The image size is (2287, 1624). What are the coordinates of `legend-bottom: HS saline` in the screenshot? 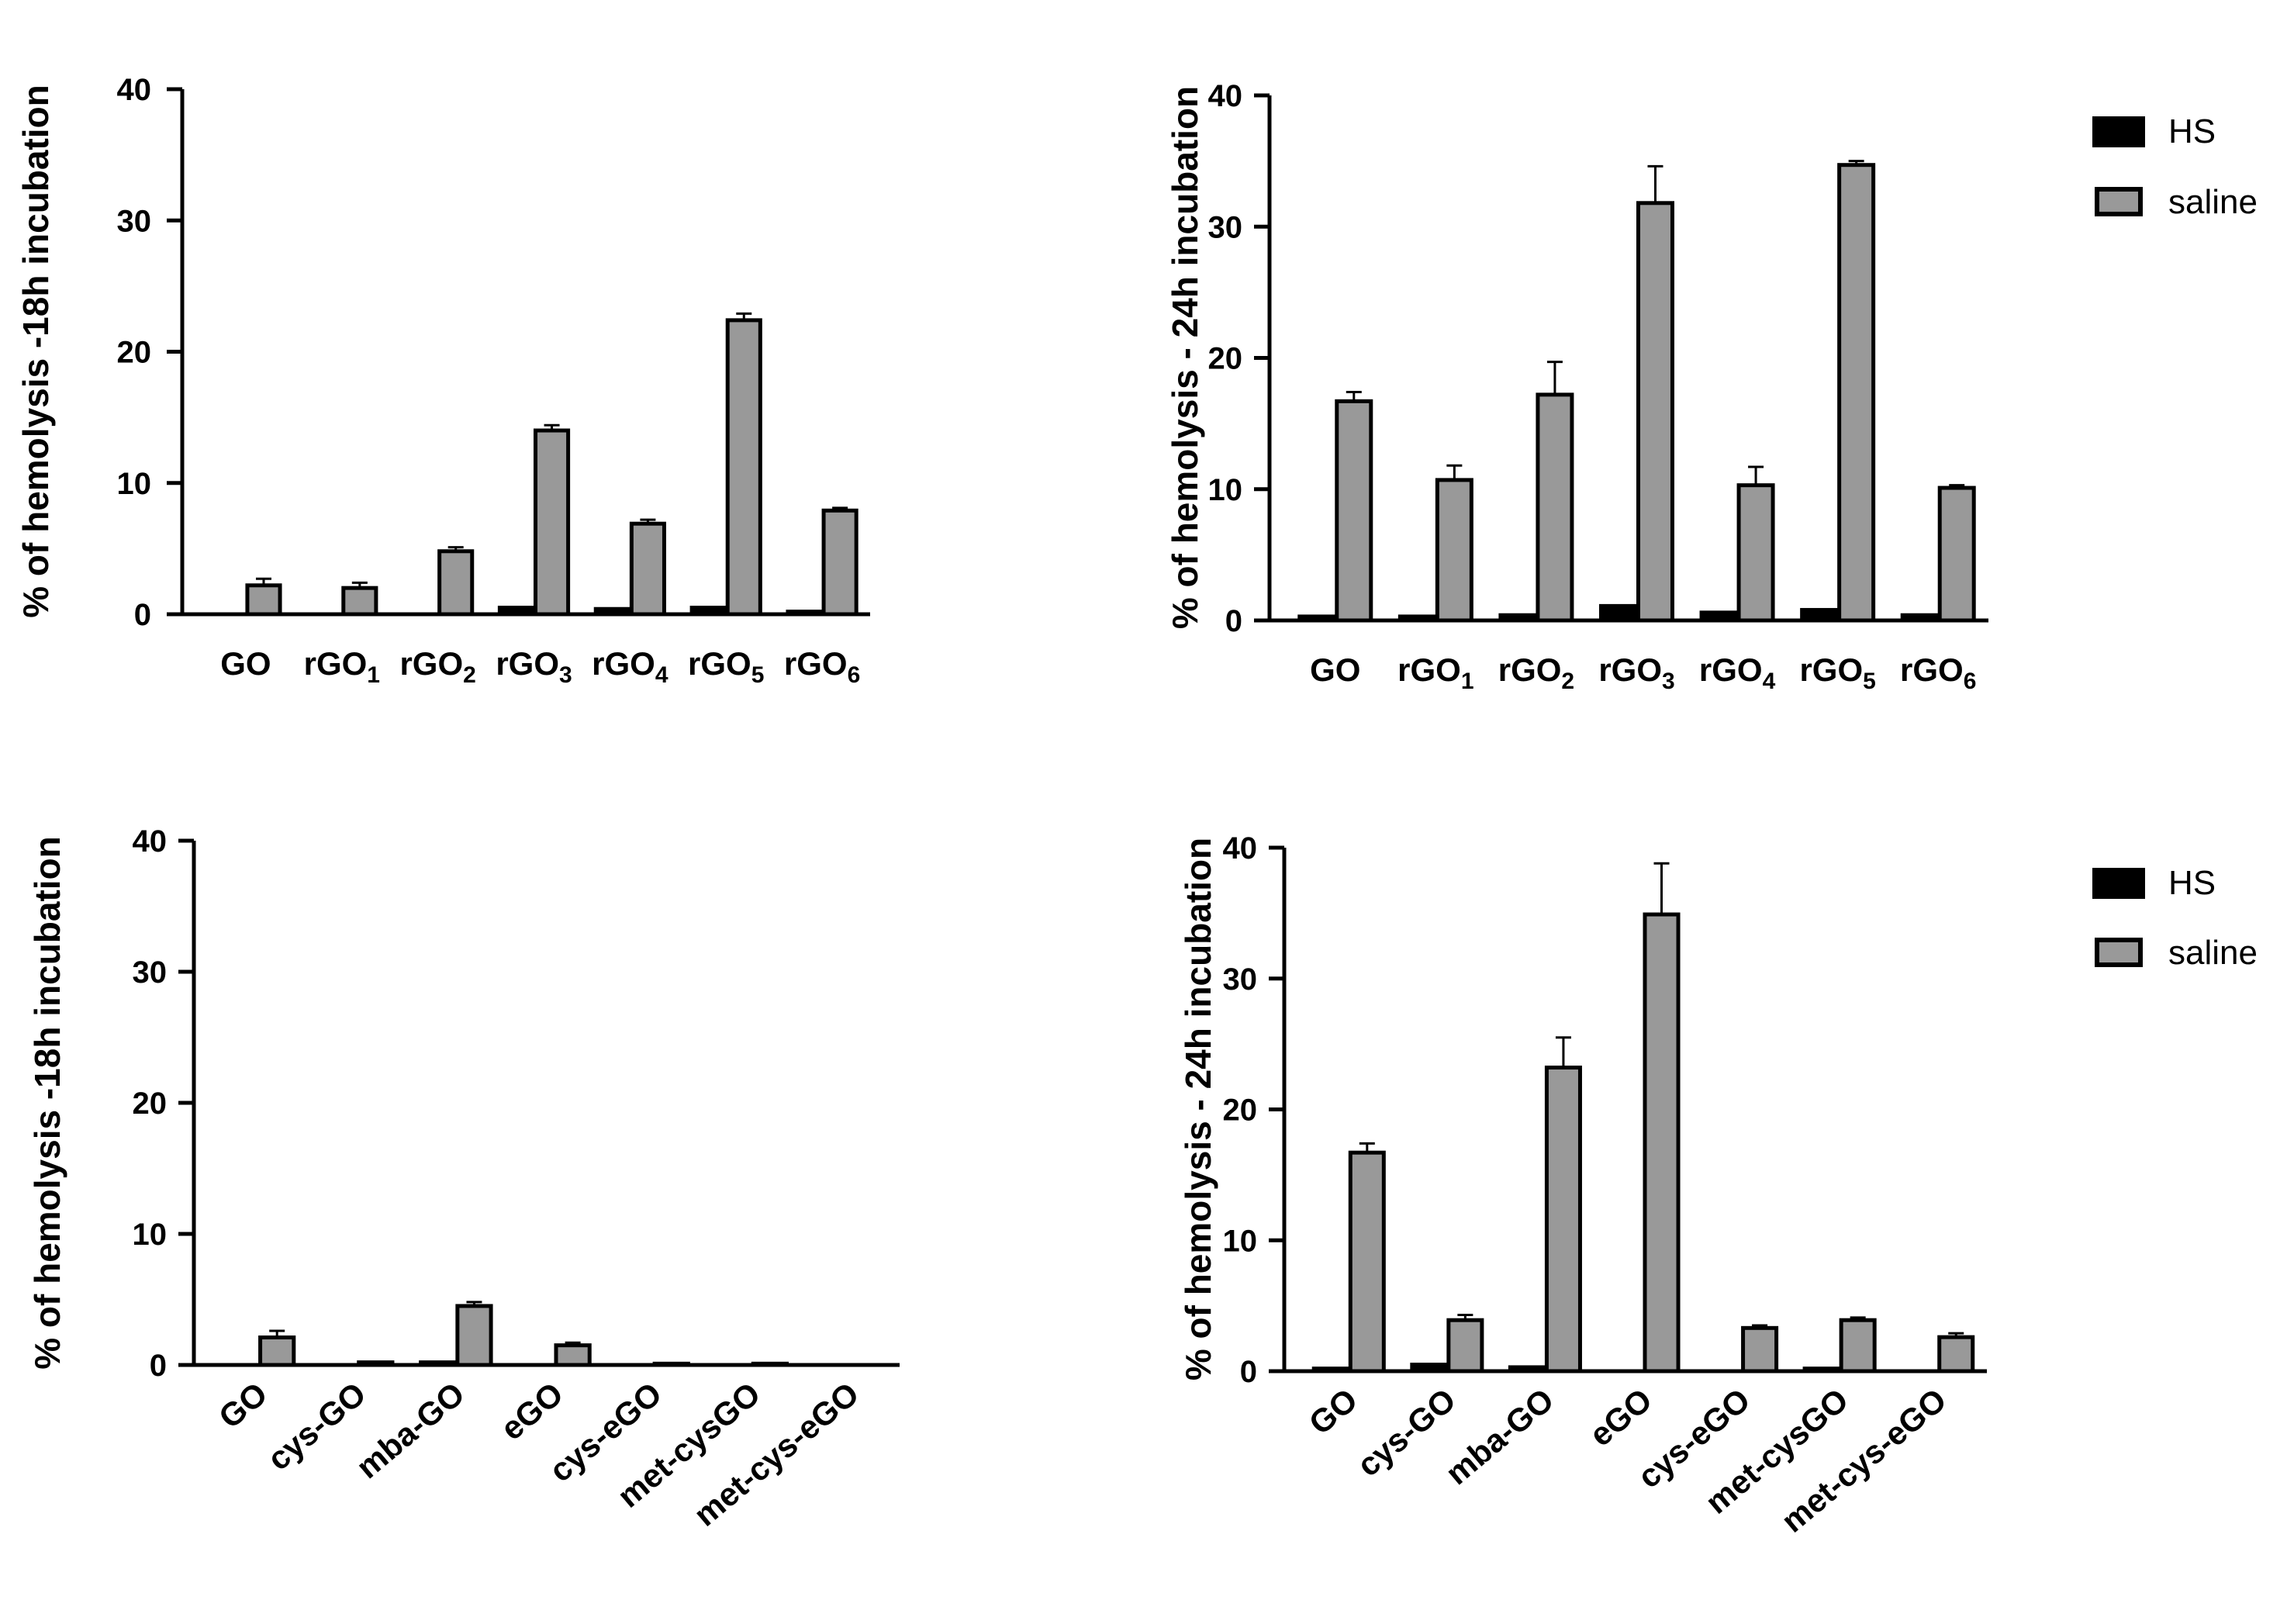 It's located at (2175, 918).